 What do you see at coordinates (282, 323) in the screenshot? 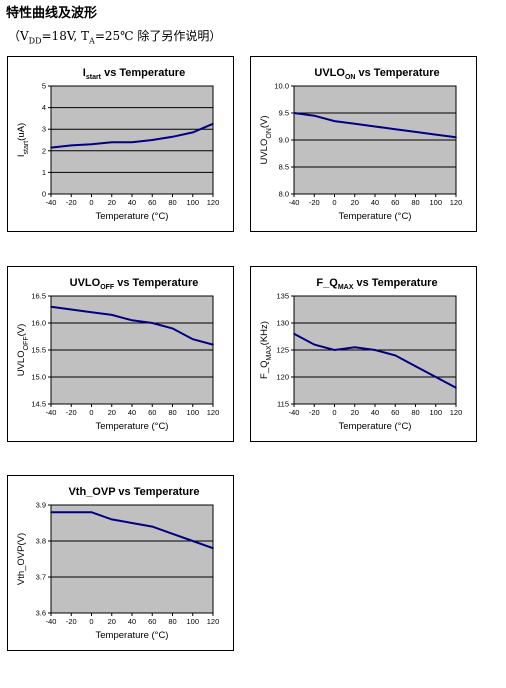
I see `tick-label-y: 130` at bounding box center [282, 323].